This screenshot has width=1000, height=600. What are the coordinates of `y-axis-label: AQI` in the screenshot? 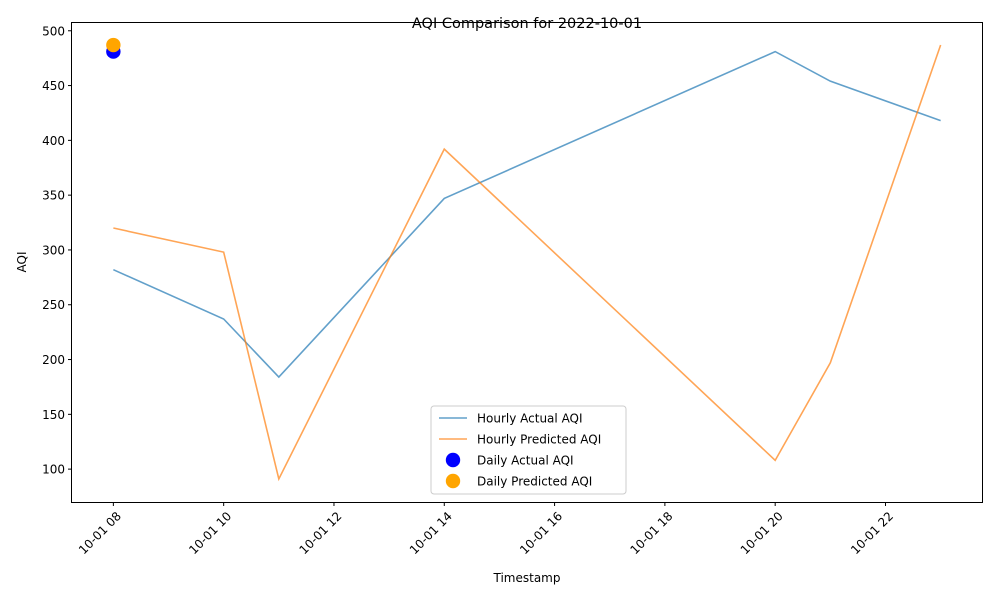 It's located at (22, 262).